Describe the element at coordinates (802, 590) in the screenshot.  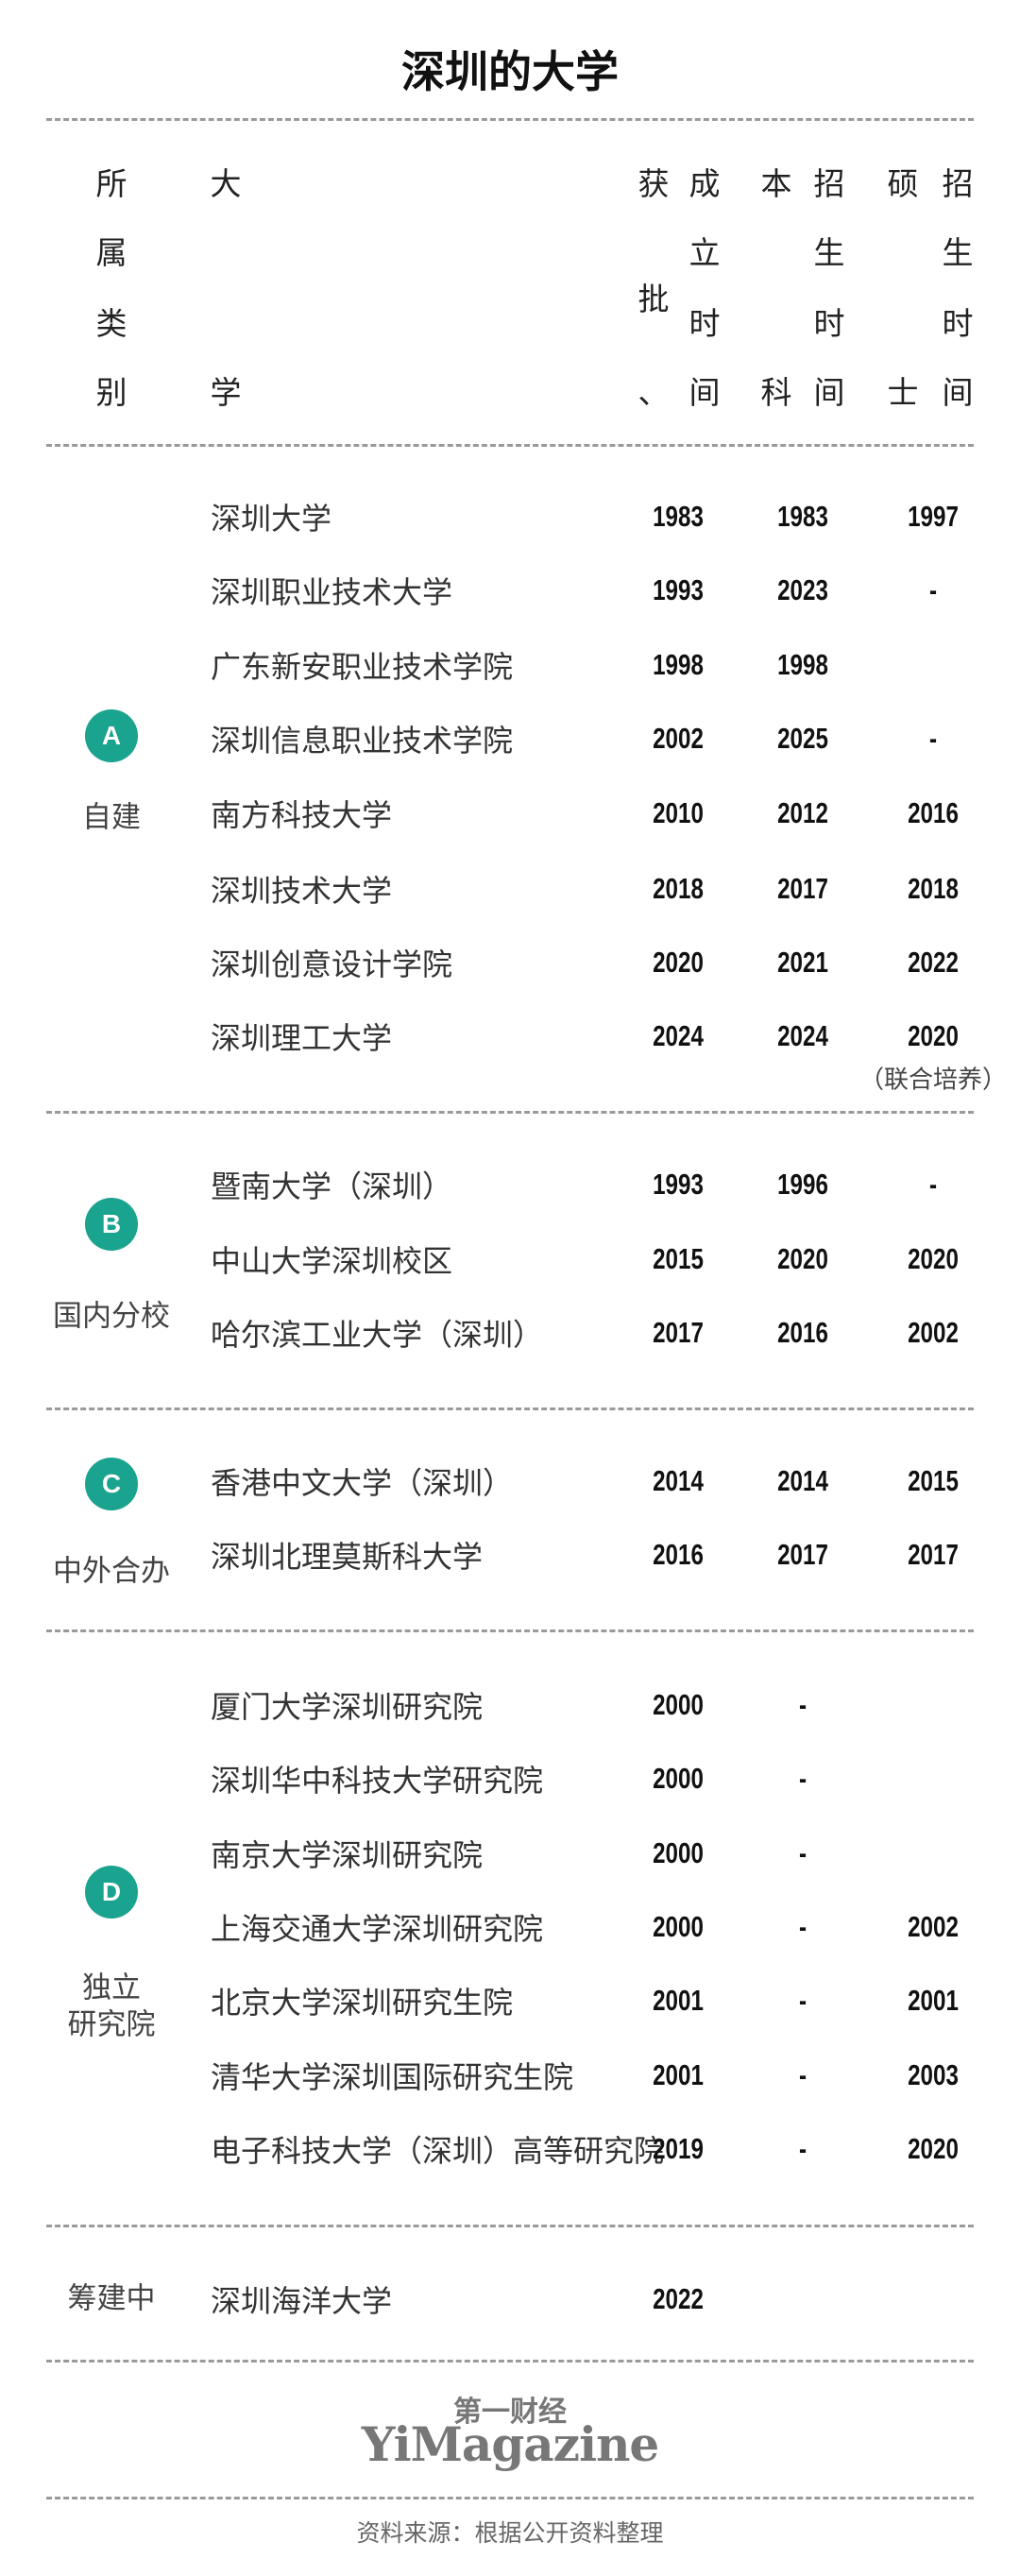
I see `undergrad-year: 2023` at that location.